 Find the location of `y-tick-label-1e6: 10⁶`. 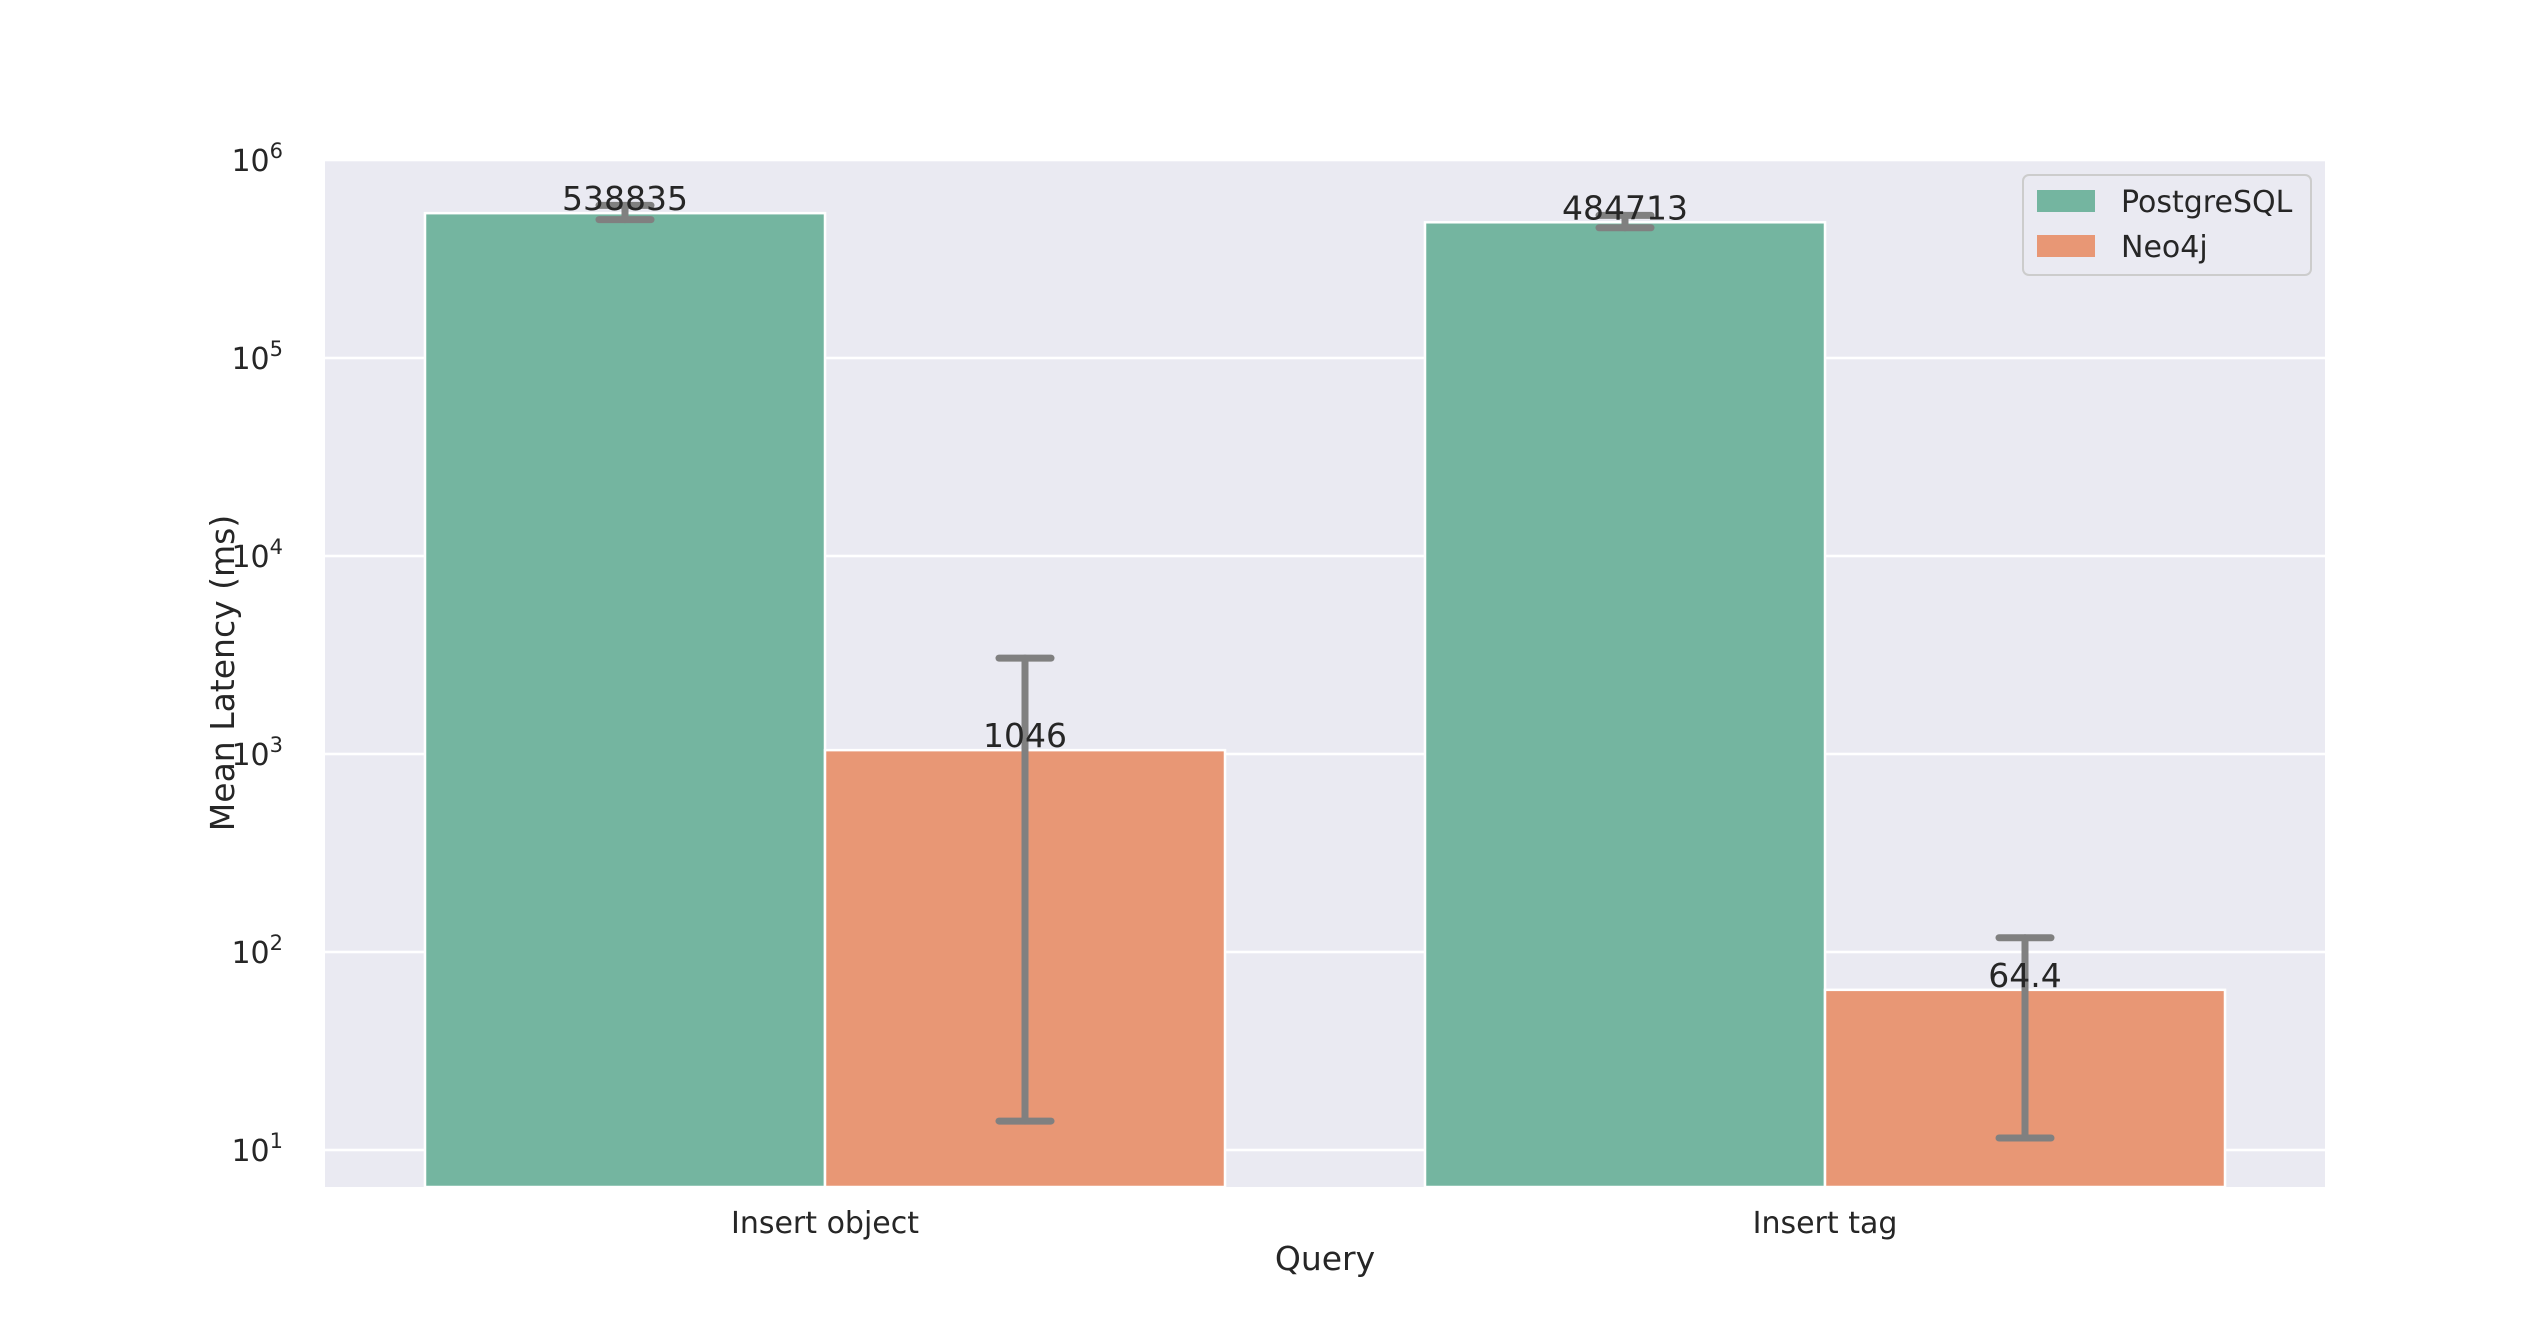

y-tick-label-1e6: 10⁶ is located at coordinates (257, 159).